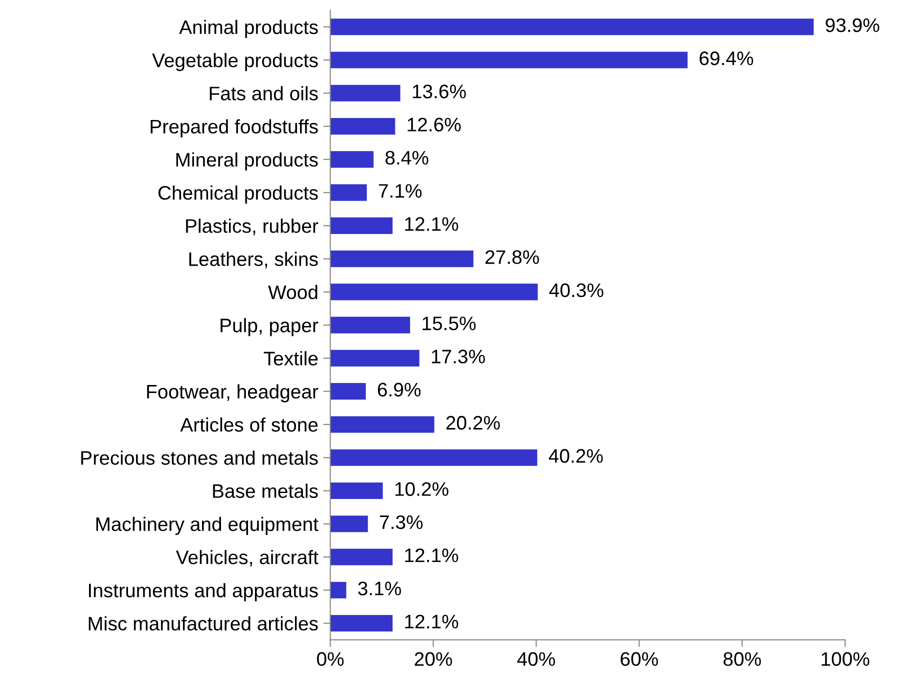 The image size is (900, 688). I want to click on y-tick-label: Machinery and equipment, so click(207, 525).